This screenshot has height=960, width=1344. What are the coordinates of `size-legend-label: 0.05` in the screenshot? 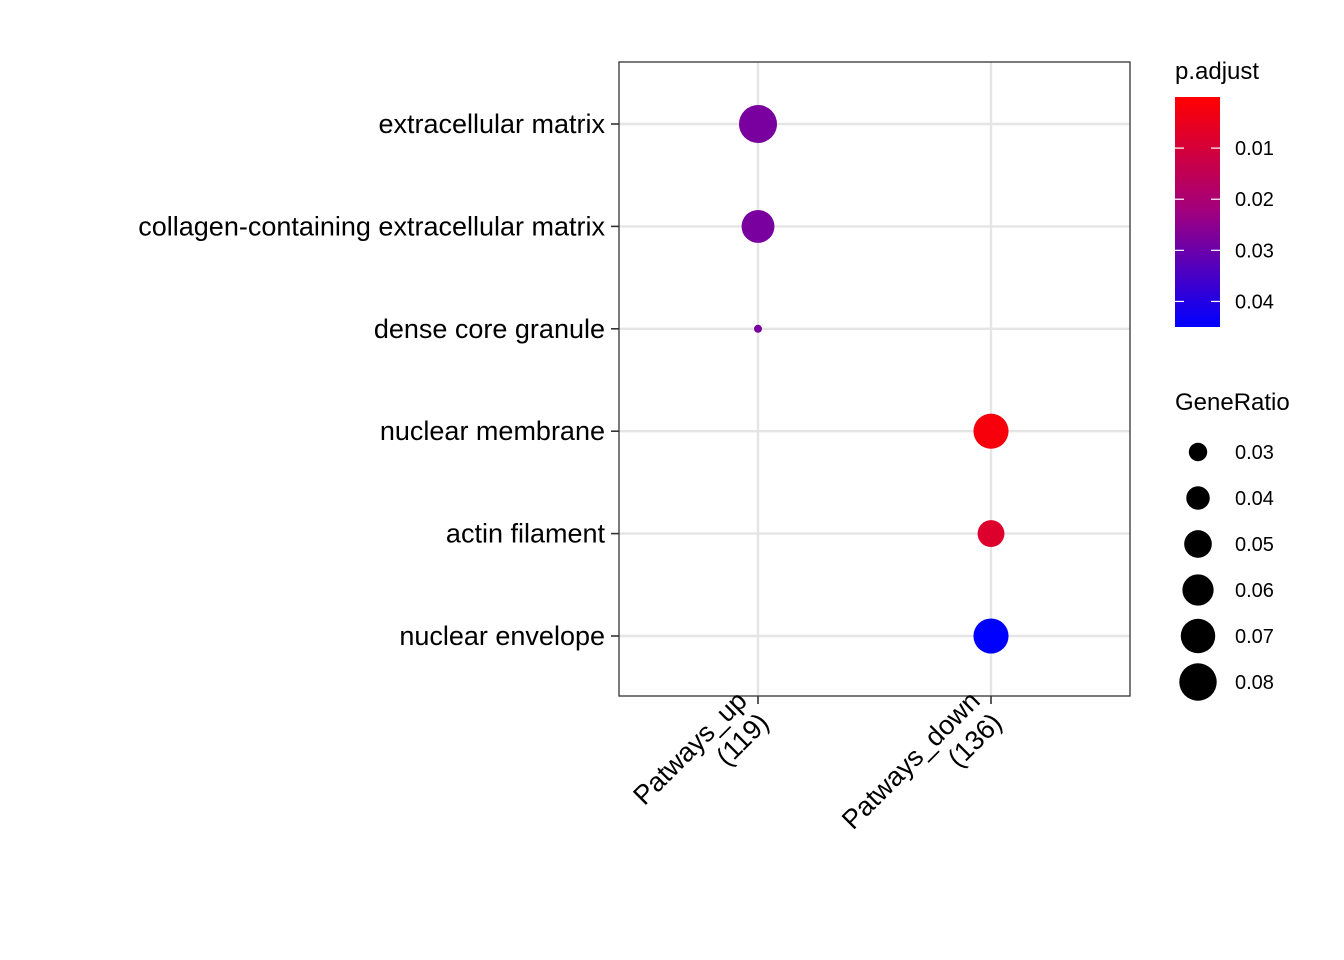 It's located at (1254, 545).